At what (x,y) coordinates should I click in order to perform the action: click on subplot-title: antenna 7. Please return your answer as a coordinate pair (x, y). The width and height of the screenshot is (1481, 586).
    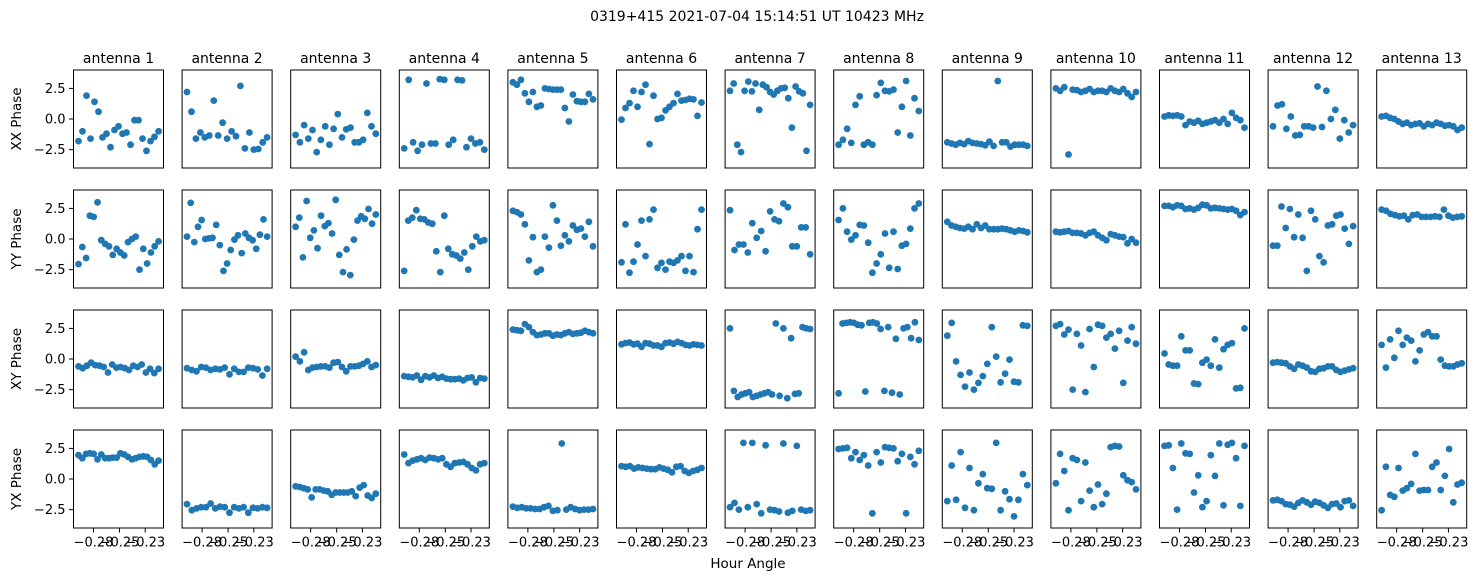
    Looking at the image, I should click on (769, 59).